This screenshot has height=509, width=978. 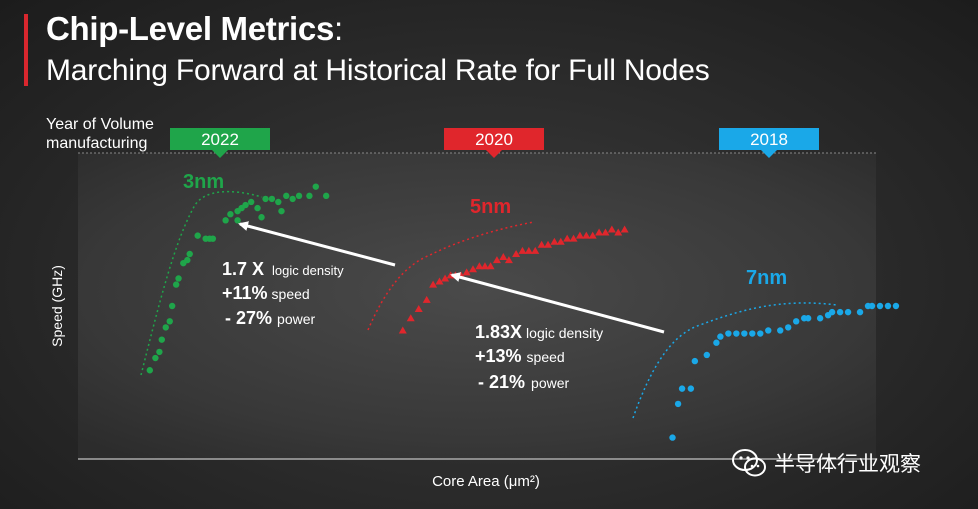 What do you see at coordinates (735, 360) in the screenshot?
I see `trend-line-7nm` at bounding box center [735, 360].